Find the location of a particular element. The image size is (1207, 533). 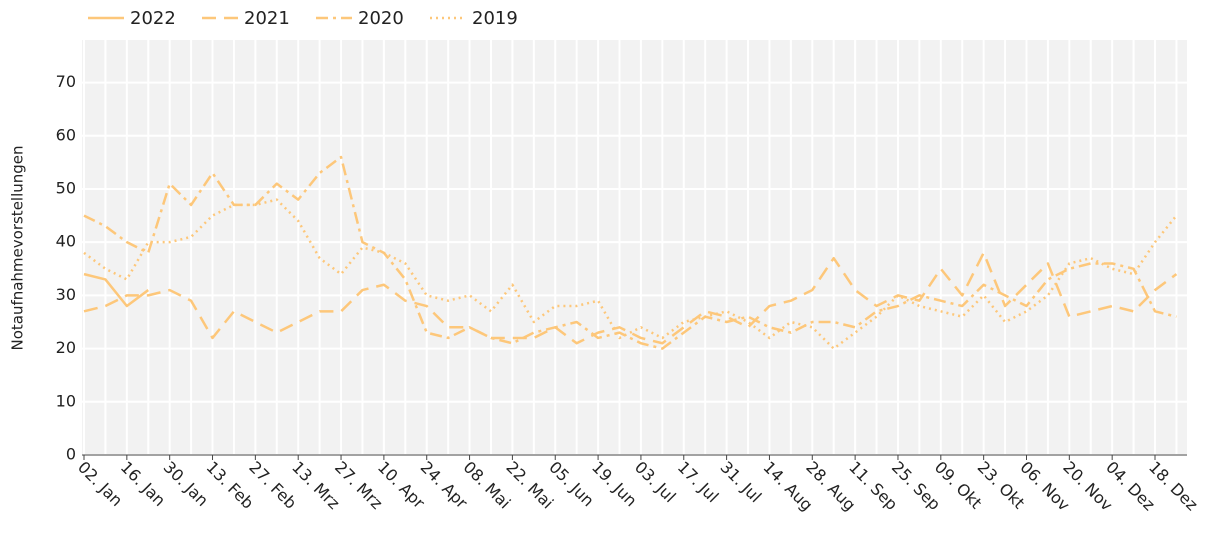

legend-label: 2021 is located at coordinates (267, 18).